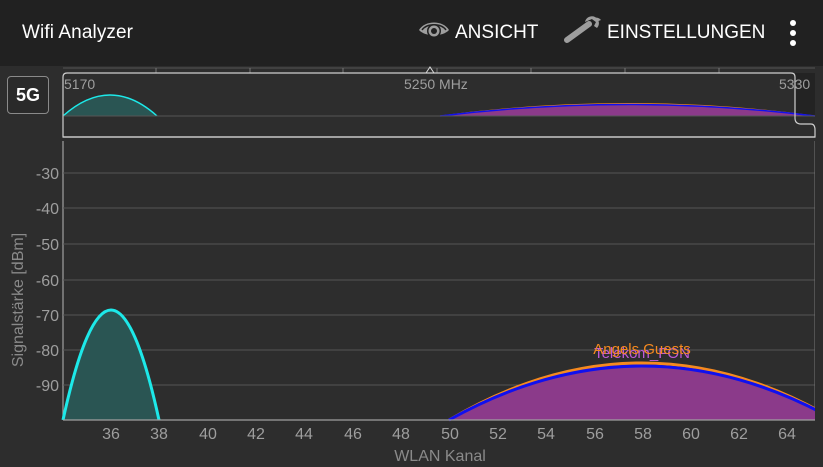  I want to click on x-tick: 46, so click(353, 434).